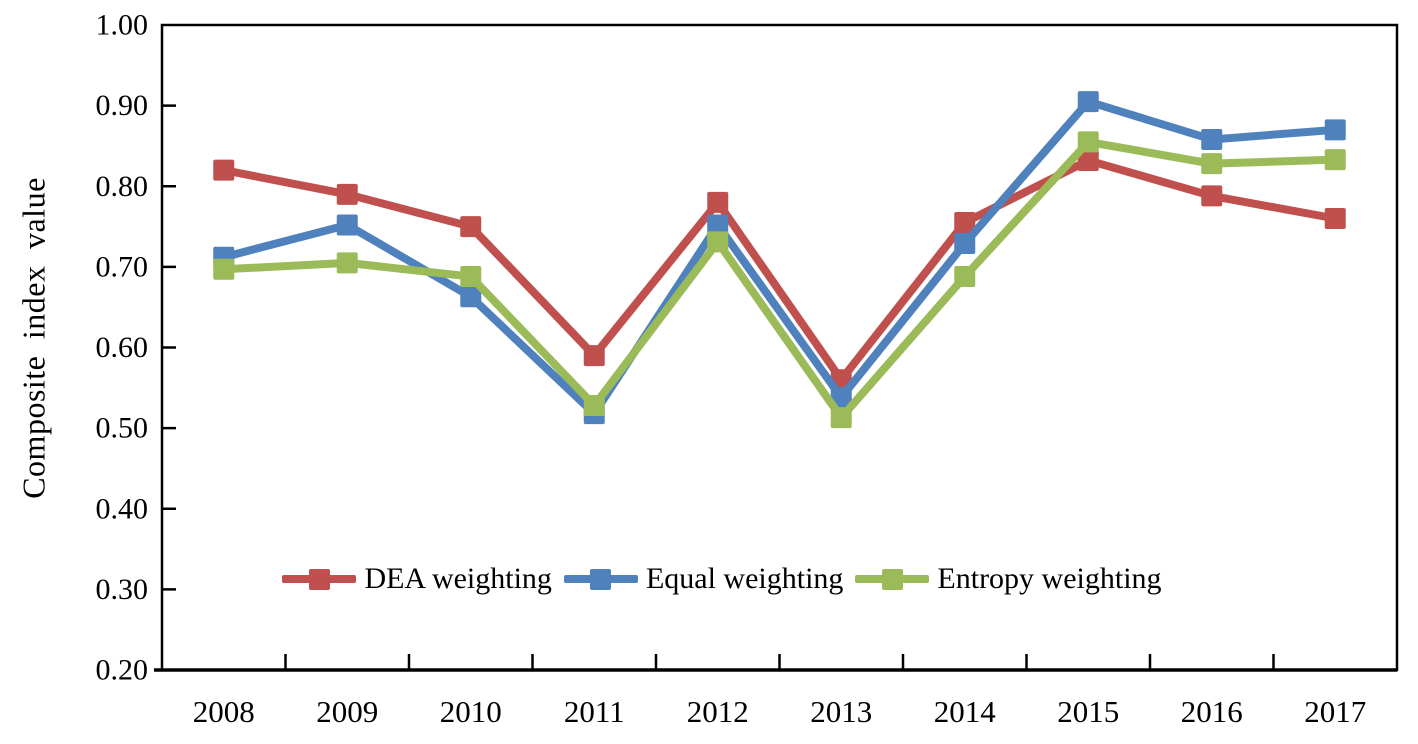 This screenshot has width=1418, height=744. What do you see at coordinates (224, 170) in the screenshot?
I see `marker-dea-weighting-2008` at bounding box center [224, 170].